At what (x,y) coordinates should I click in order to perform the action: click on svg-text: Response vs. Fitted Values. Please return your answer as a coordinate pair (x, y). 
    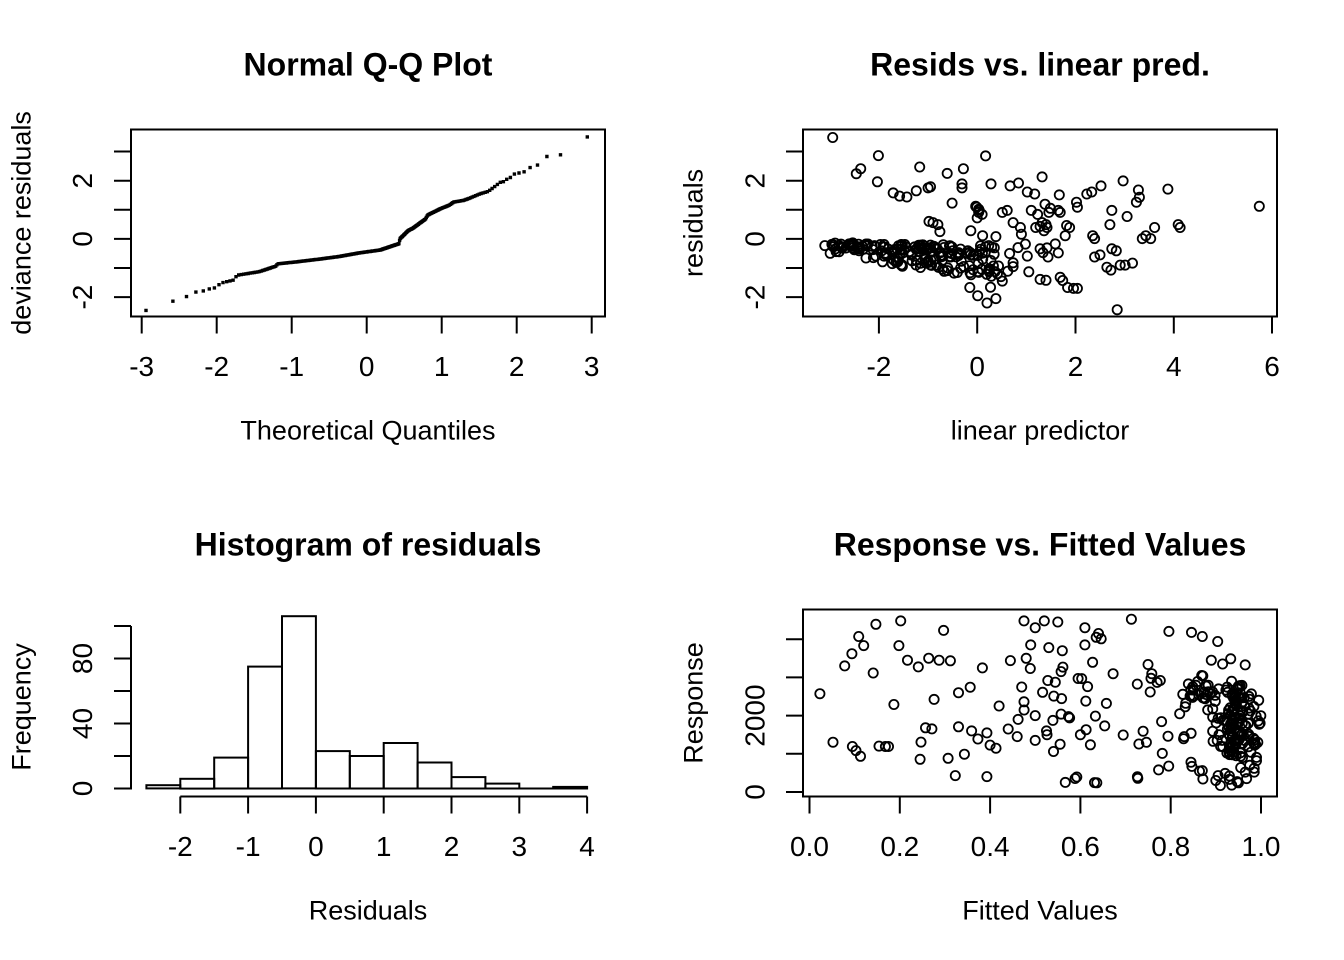
    Looking at the image, I should click on (1040, 544).